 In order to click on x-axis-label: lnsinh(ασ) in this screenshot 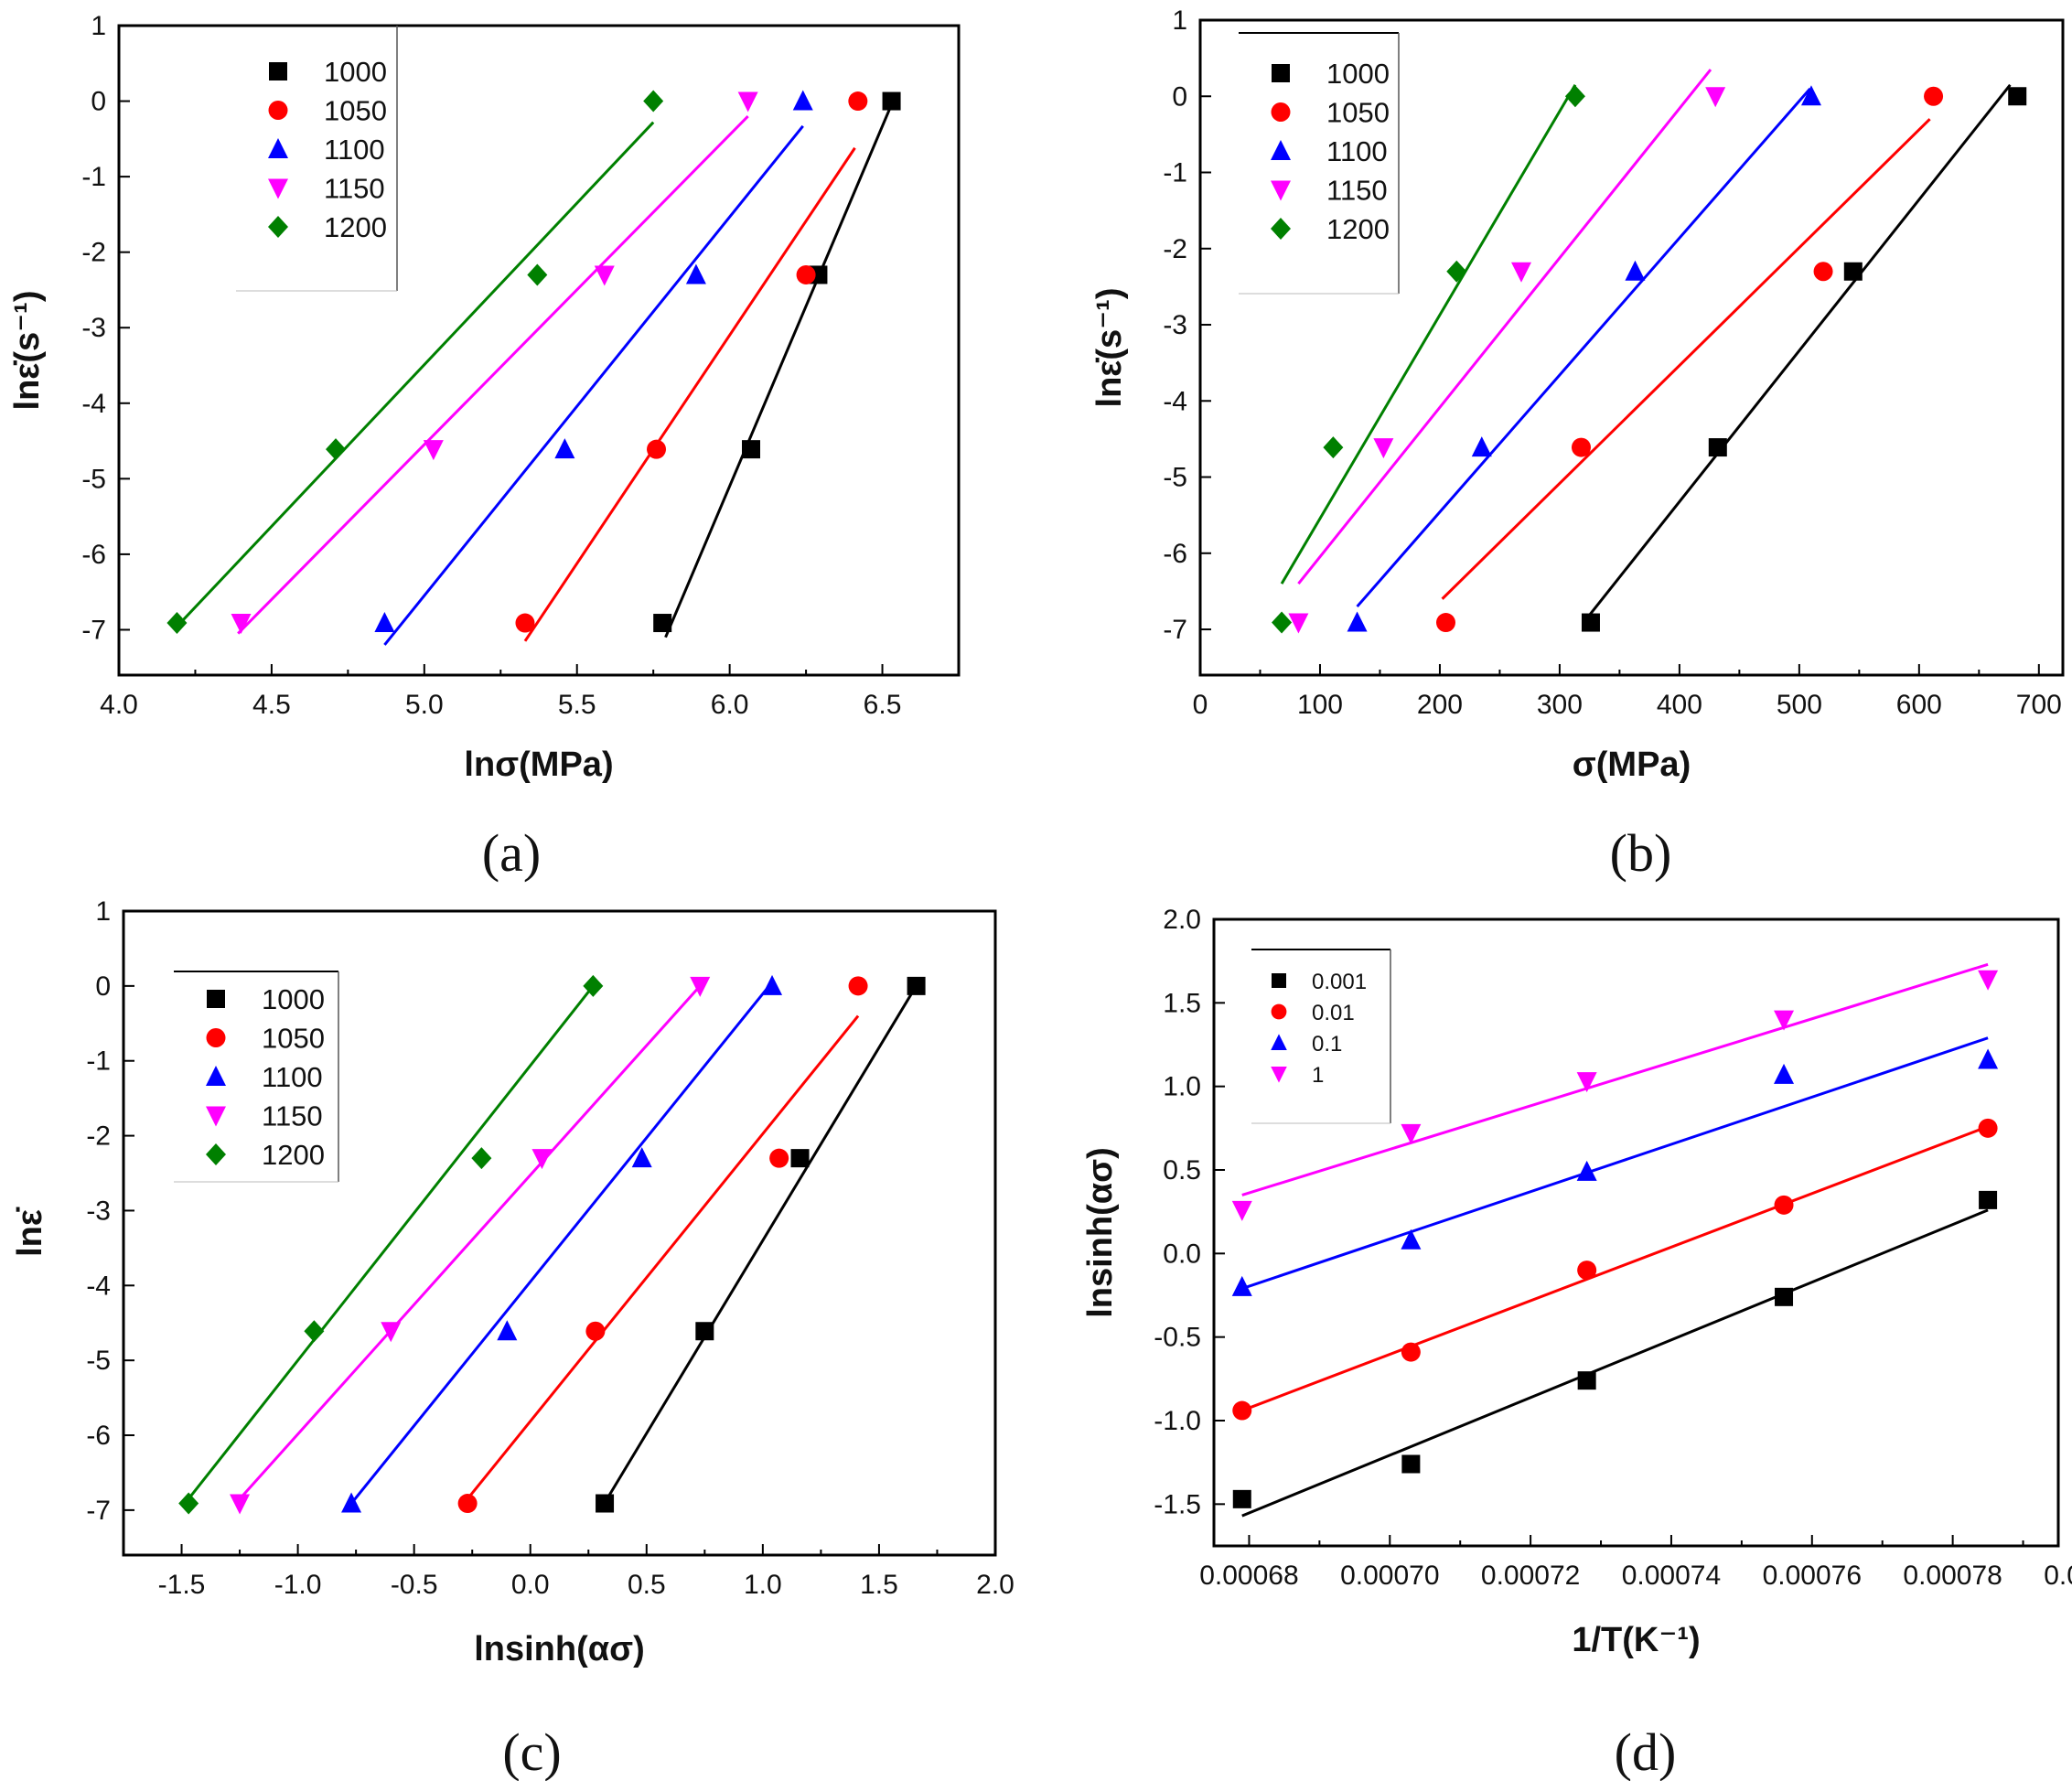, I will do `click(559, 1649)`.